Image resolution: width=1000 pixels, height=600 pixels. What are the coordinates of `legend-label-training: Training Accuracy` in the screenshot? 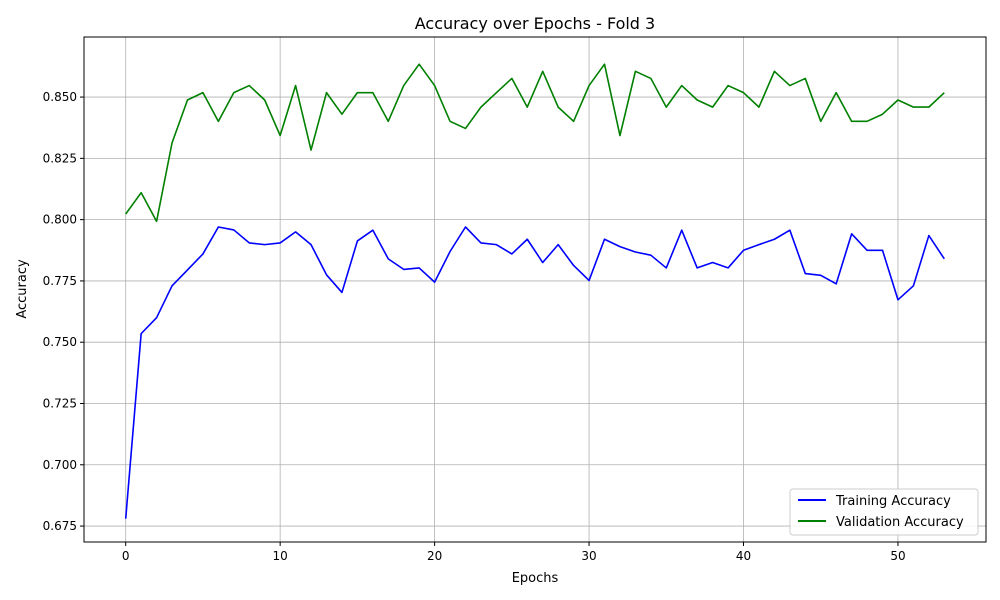 It's located at (893, 501).